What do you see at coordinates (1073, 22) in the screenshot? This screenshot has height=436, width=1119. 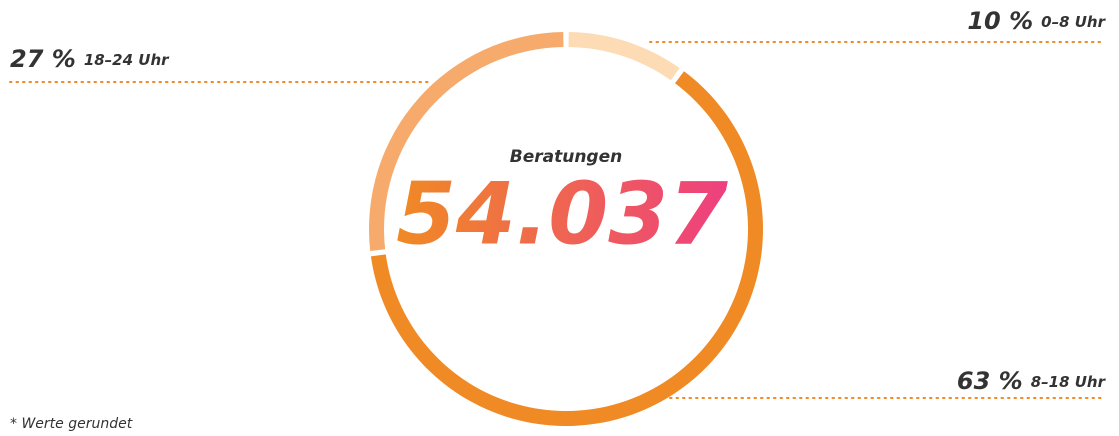 I see `category-label: 0–8 Uhr` at bounding box center [1073, 22].